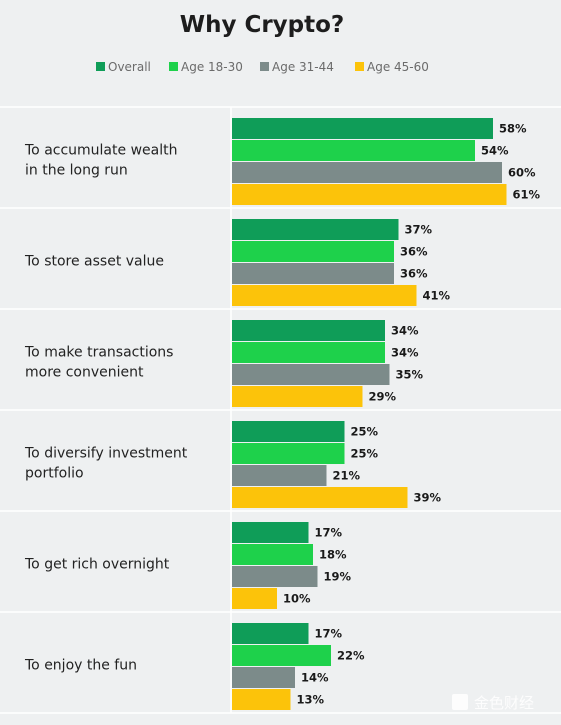  What do you see at coordinates (329, 533) in the screenshot?
I see `value-label-4-0: 17%` at bounding box center [329, 533].